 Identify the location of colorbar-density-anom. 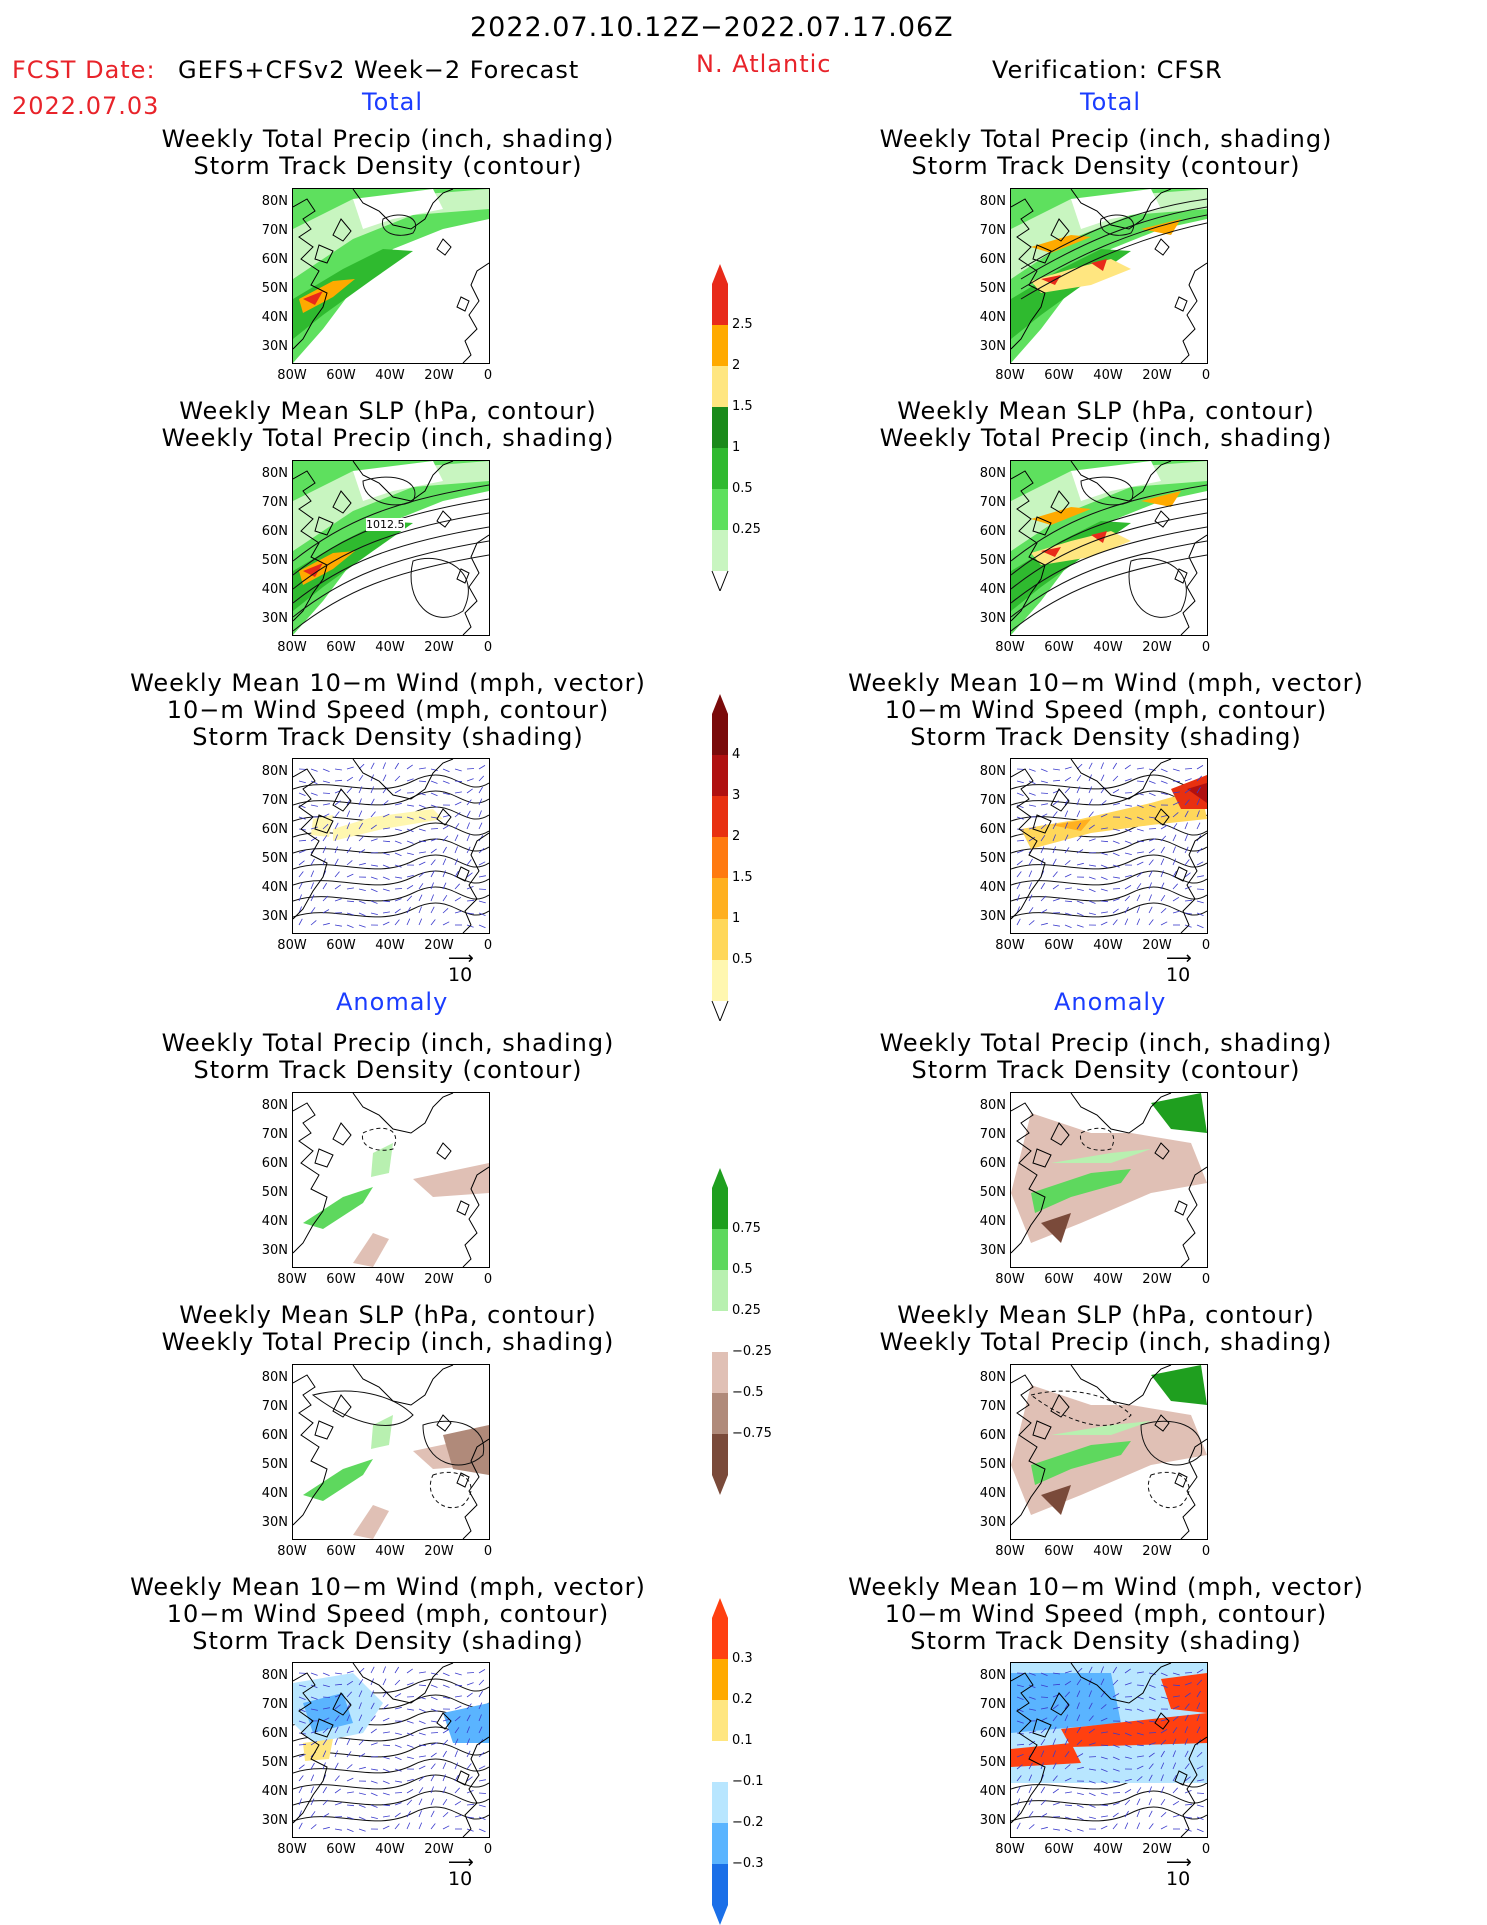
(720, 1761).